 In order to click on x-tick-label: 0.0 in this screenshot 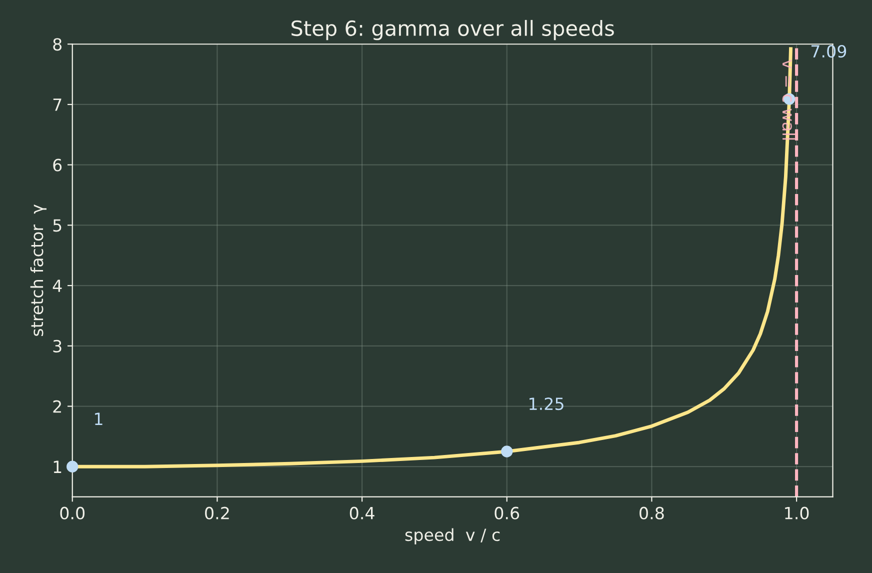, I will do `click(72, 513)`.